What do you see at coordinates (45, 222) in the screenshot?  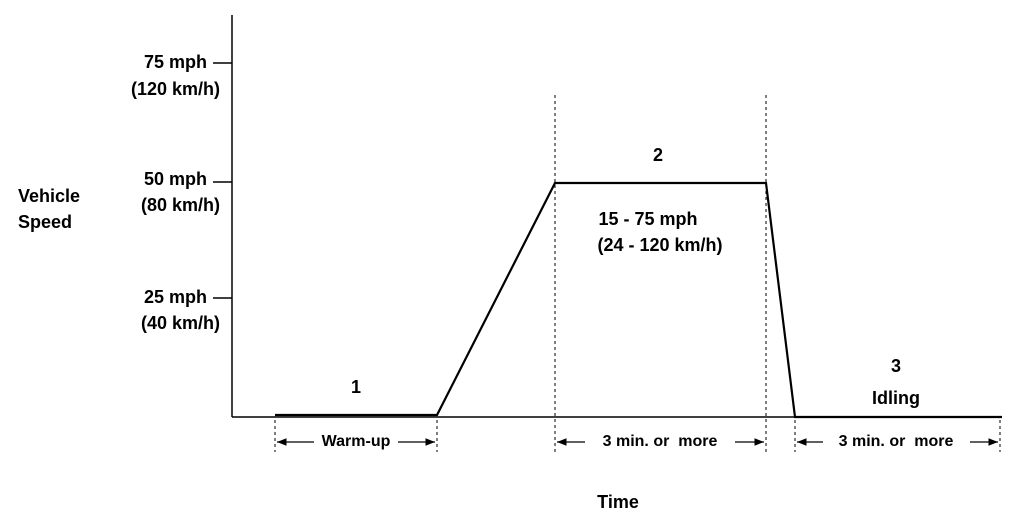 I see `y-axis-label: Speed` at bounding box center [45, 222].